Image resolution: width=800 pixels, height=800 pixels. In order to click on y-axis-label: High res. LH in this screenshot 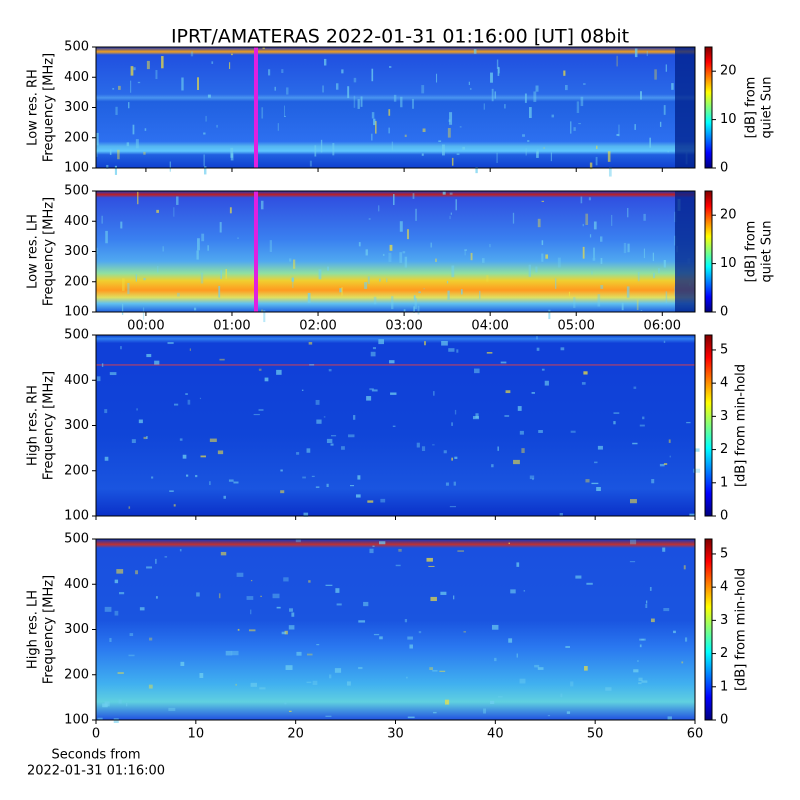, I will do `click(33, 629)`.